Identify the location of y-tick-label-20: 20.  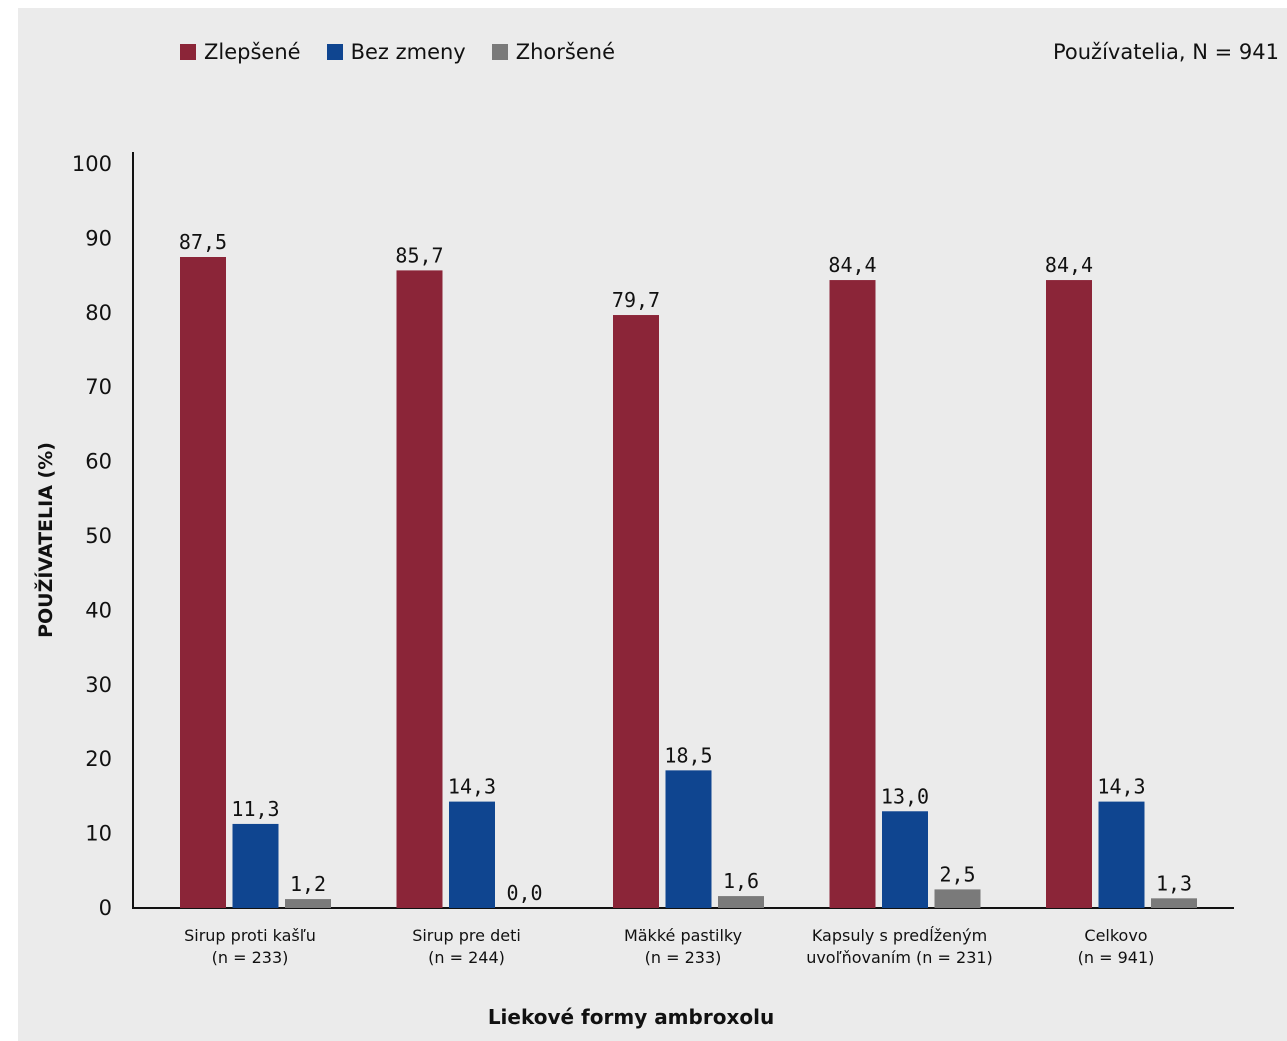
(98, 759).